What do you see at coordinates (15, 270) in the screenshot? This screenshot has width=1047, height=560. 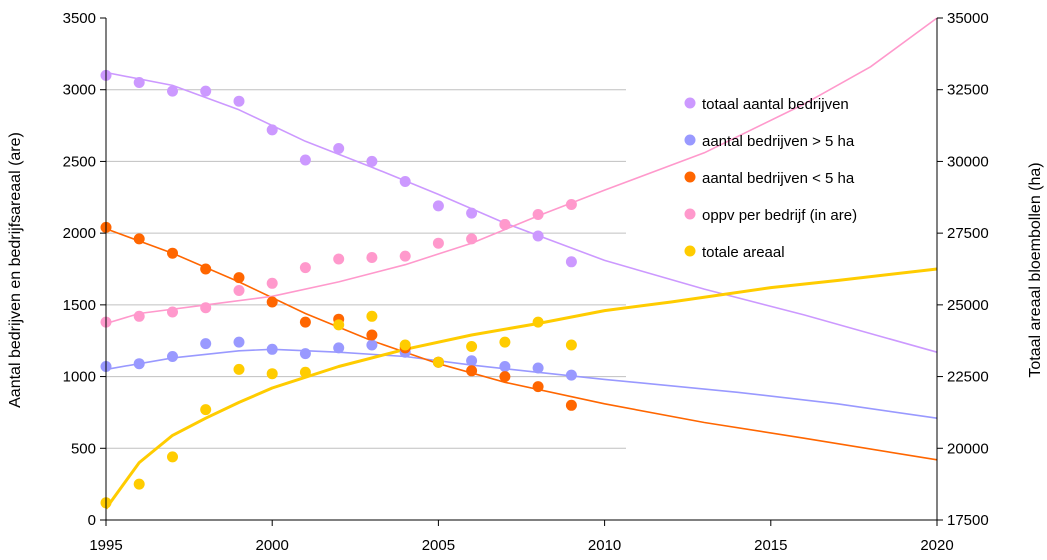 I see `left-axis-title: Aantal bedrijven en bedrijfsareaal (are)` at bounding box center [15, 270].